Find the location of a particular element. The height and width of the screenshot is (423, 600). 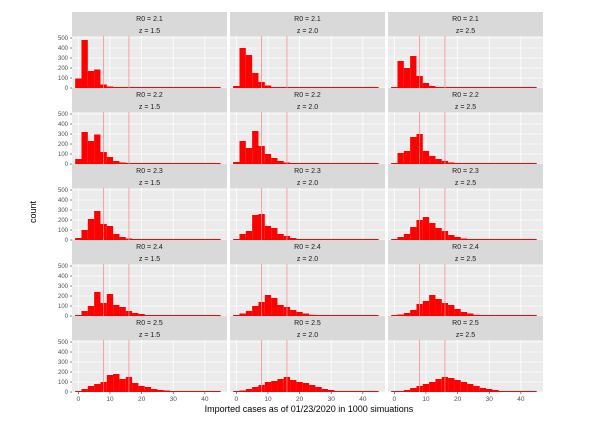

y-tick-label: 400 is located at coordinates (63, 49).